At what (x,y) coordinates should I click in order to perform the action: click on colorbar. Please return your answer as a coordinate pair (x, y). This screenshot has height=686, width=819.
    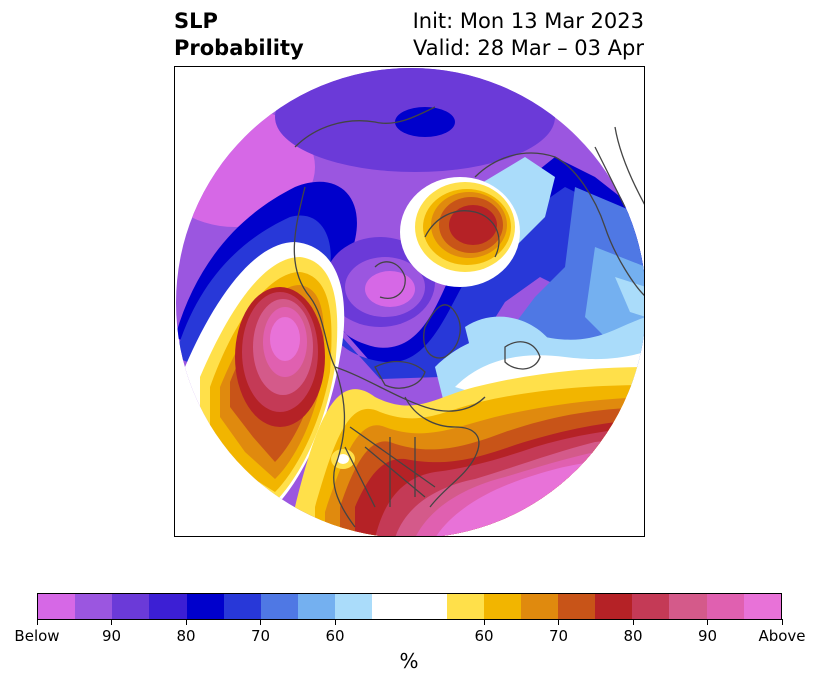
    Looking at the image, I should click on (409, 606).